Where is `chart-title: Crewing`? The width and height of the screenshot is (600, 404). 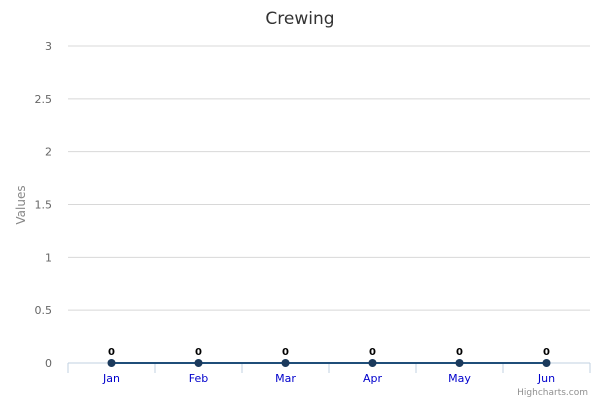 chart-title: Crewing is located at coordinates (299, 19).